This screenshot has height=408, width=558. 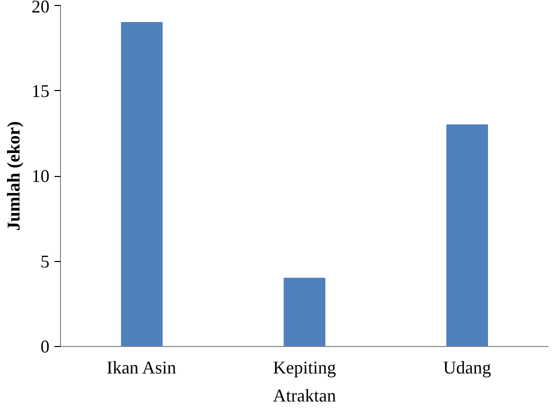 I want to click on x-tick-label: Udang, so click(x=467, y=368).